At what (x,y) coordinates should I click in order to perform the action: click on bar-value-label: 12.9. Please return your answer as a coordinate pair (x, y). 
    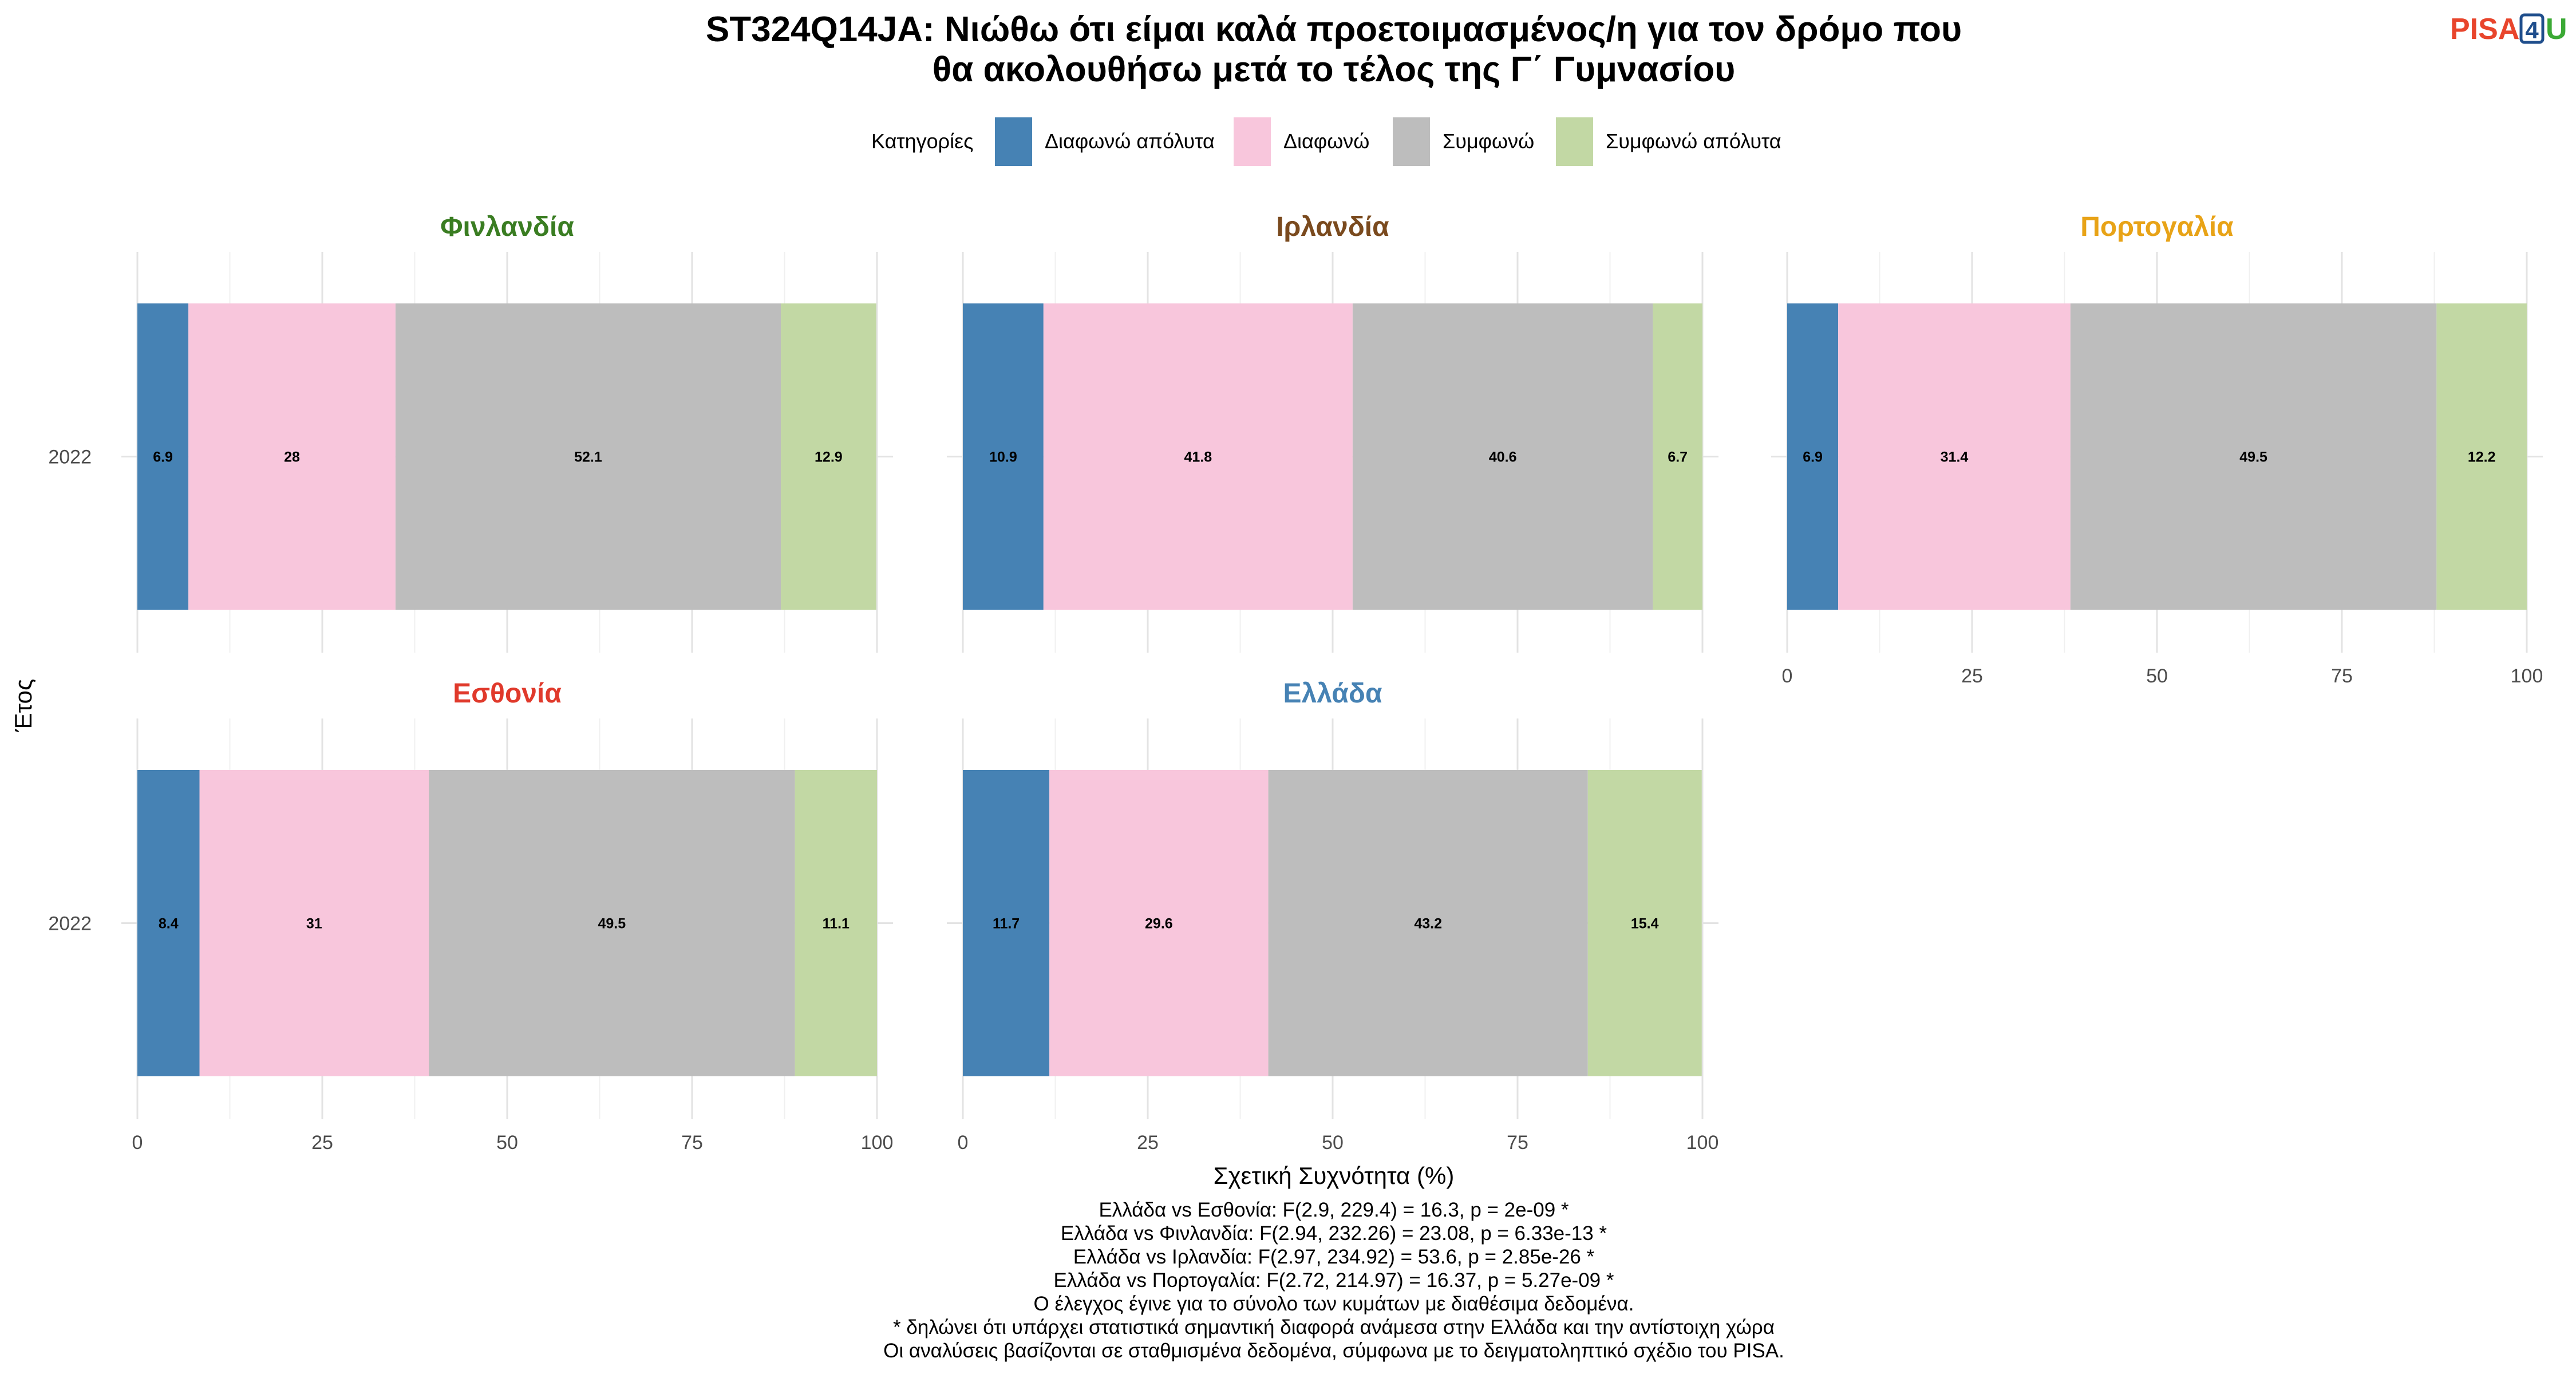
    Looking at the image, I should click on (829, 457).